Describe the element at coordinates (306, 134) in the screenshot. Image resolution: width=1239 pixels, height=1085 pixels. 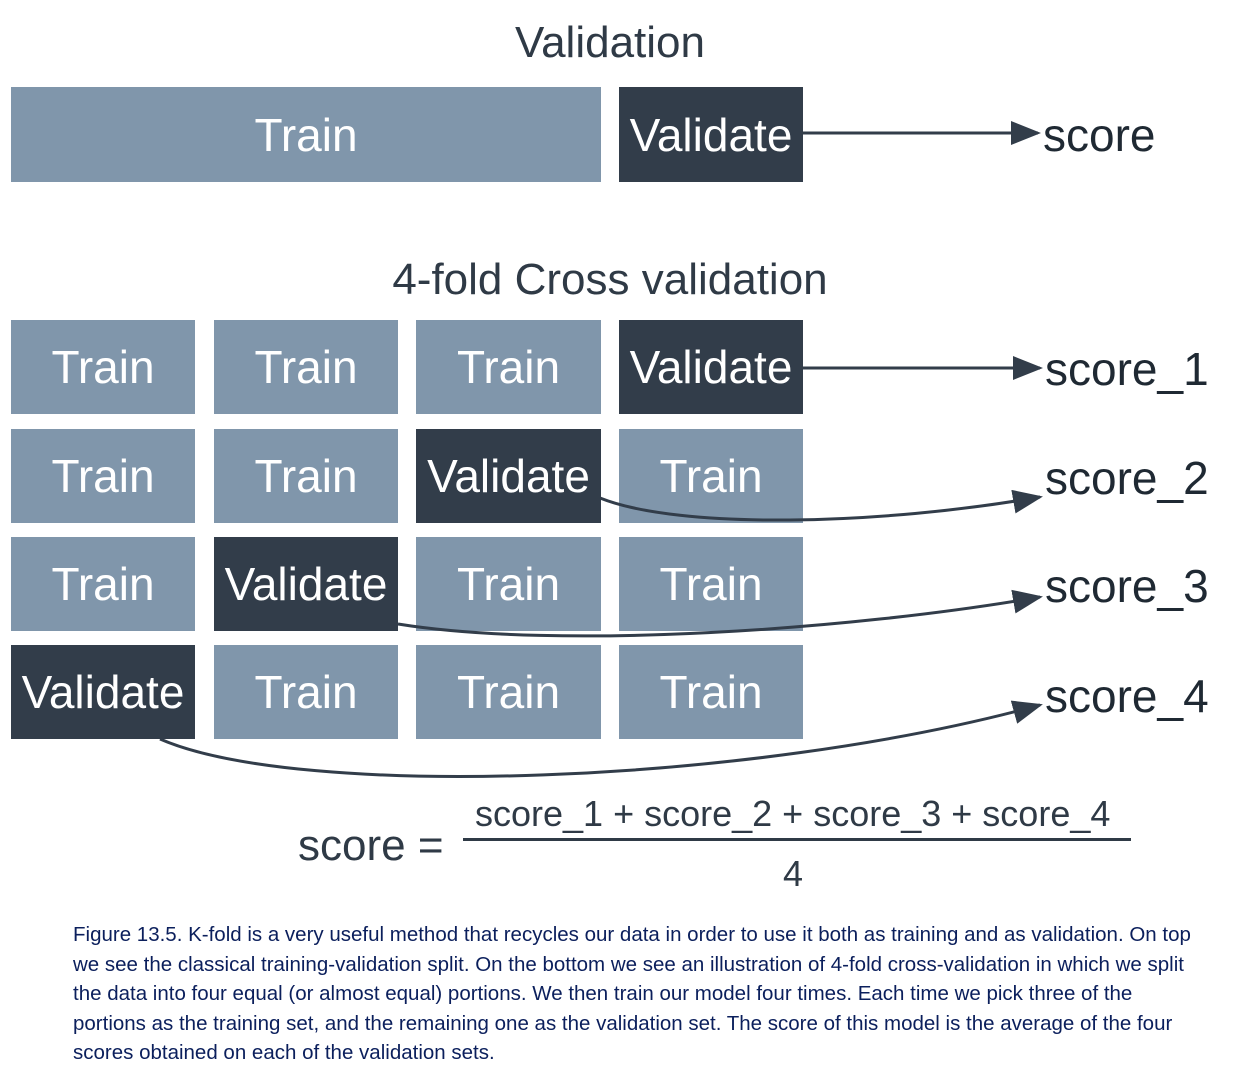
I see `train-block: Train` at that location.